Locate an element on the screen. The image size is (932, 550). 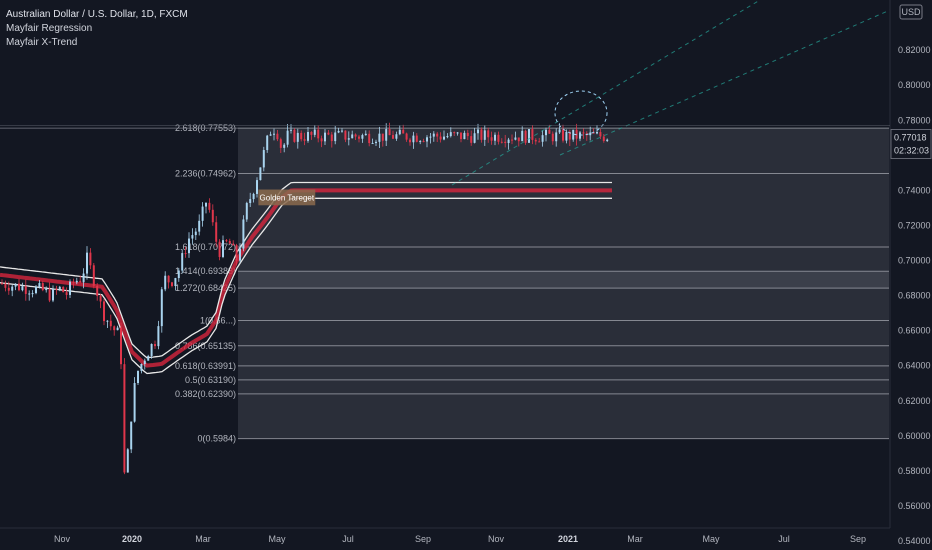
time-tick-label: 2020 is located at coordinates (132, 539).